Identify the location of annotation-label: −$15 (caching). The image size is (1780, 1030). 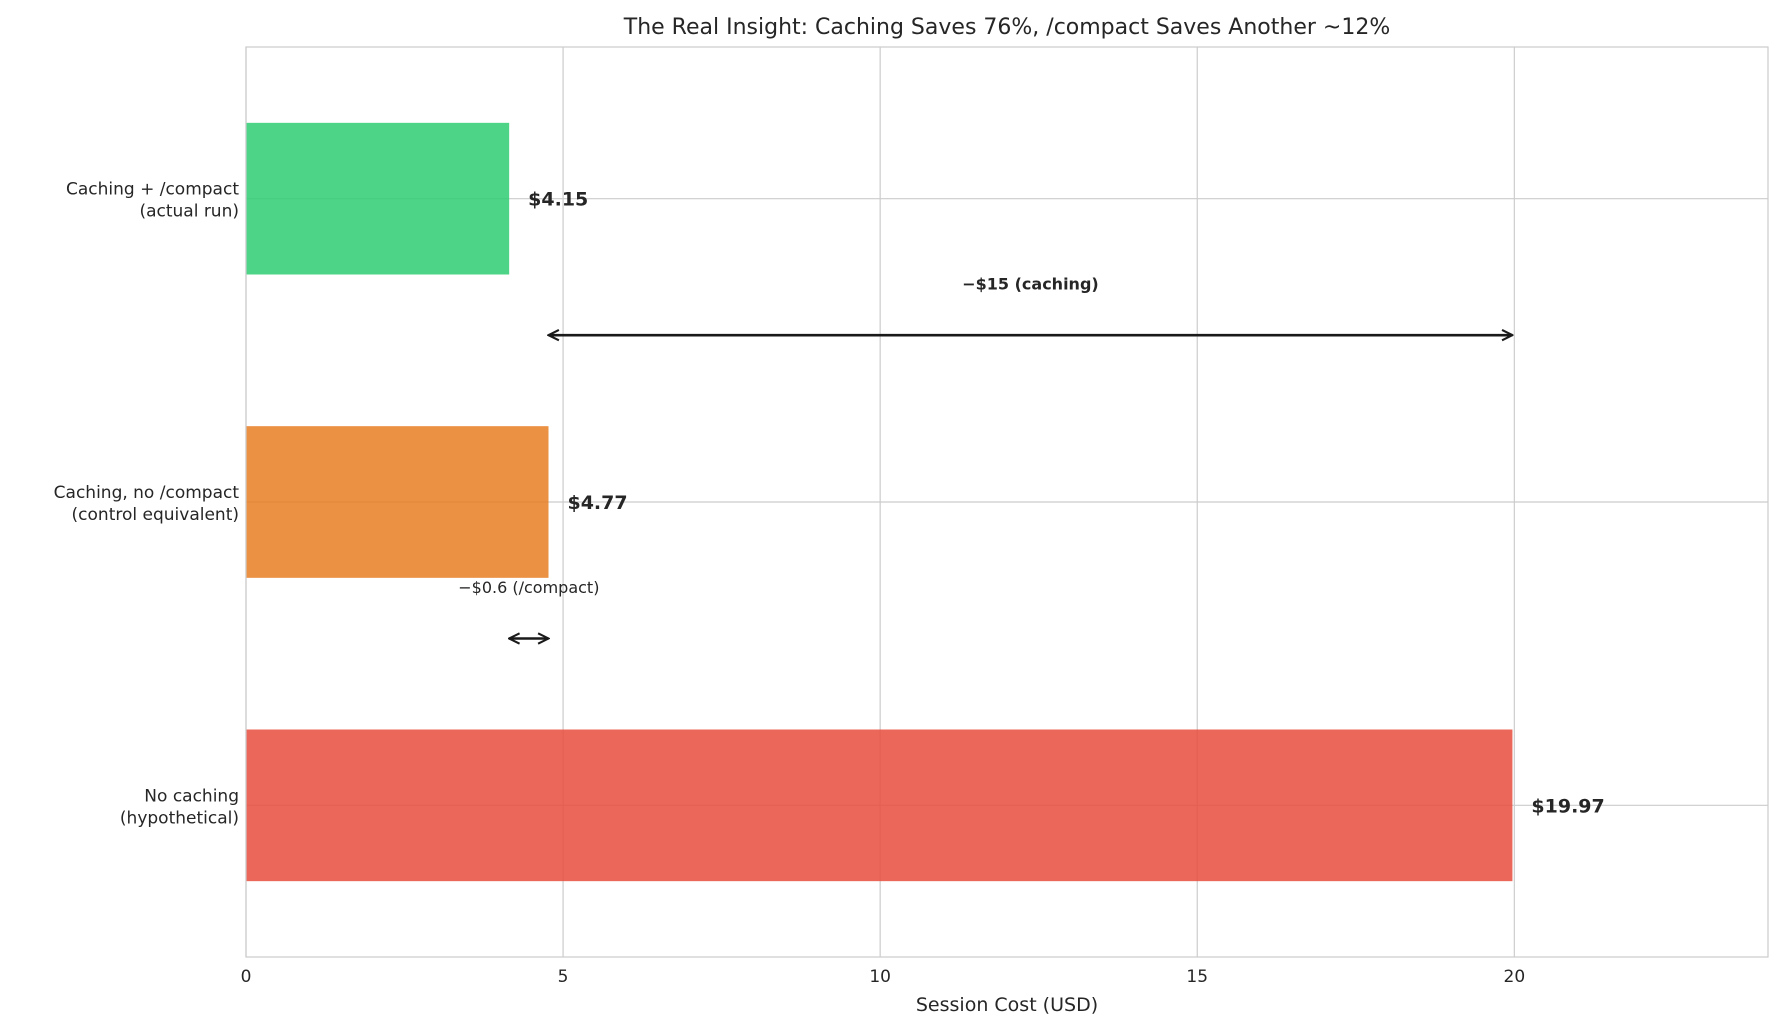
(1030, 284).